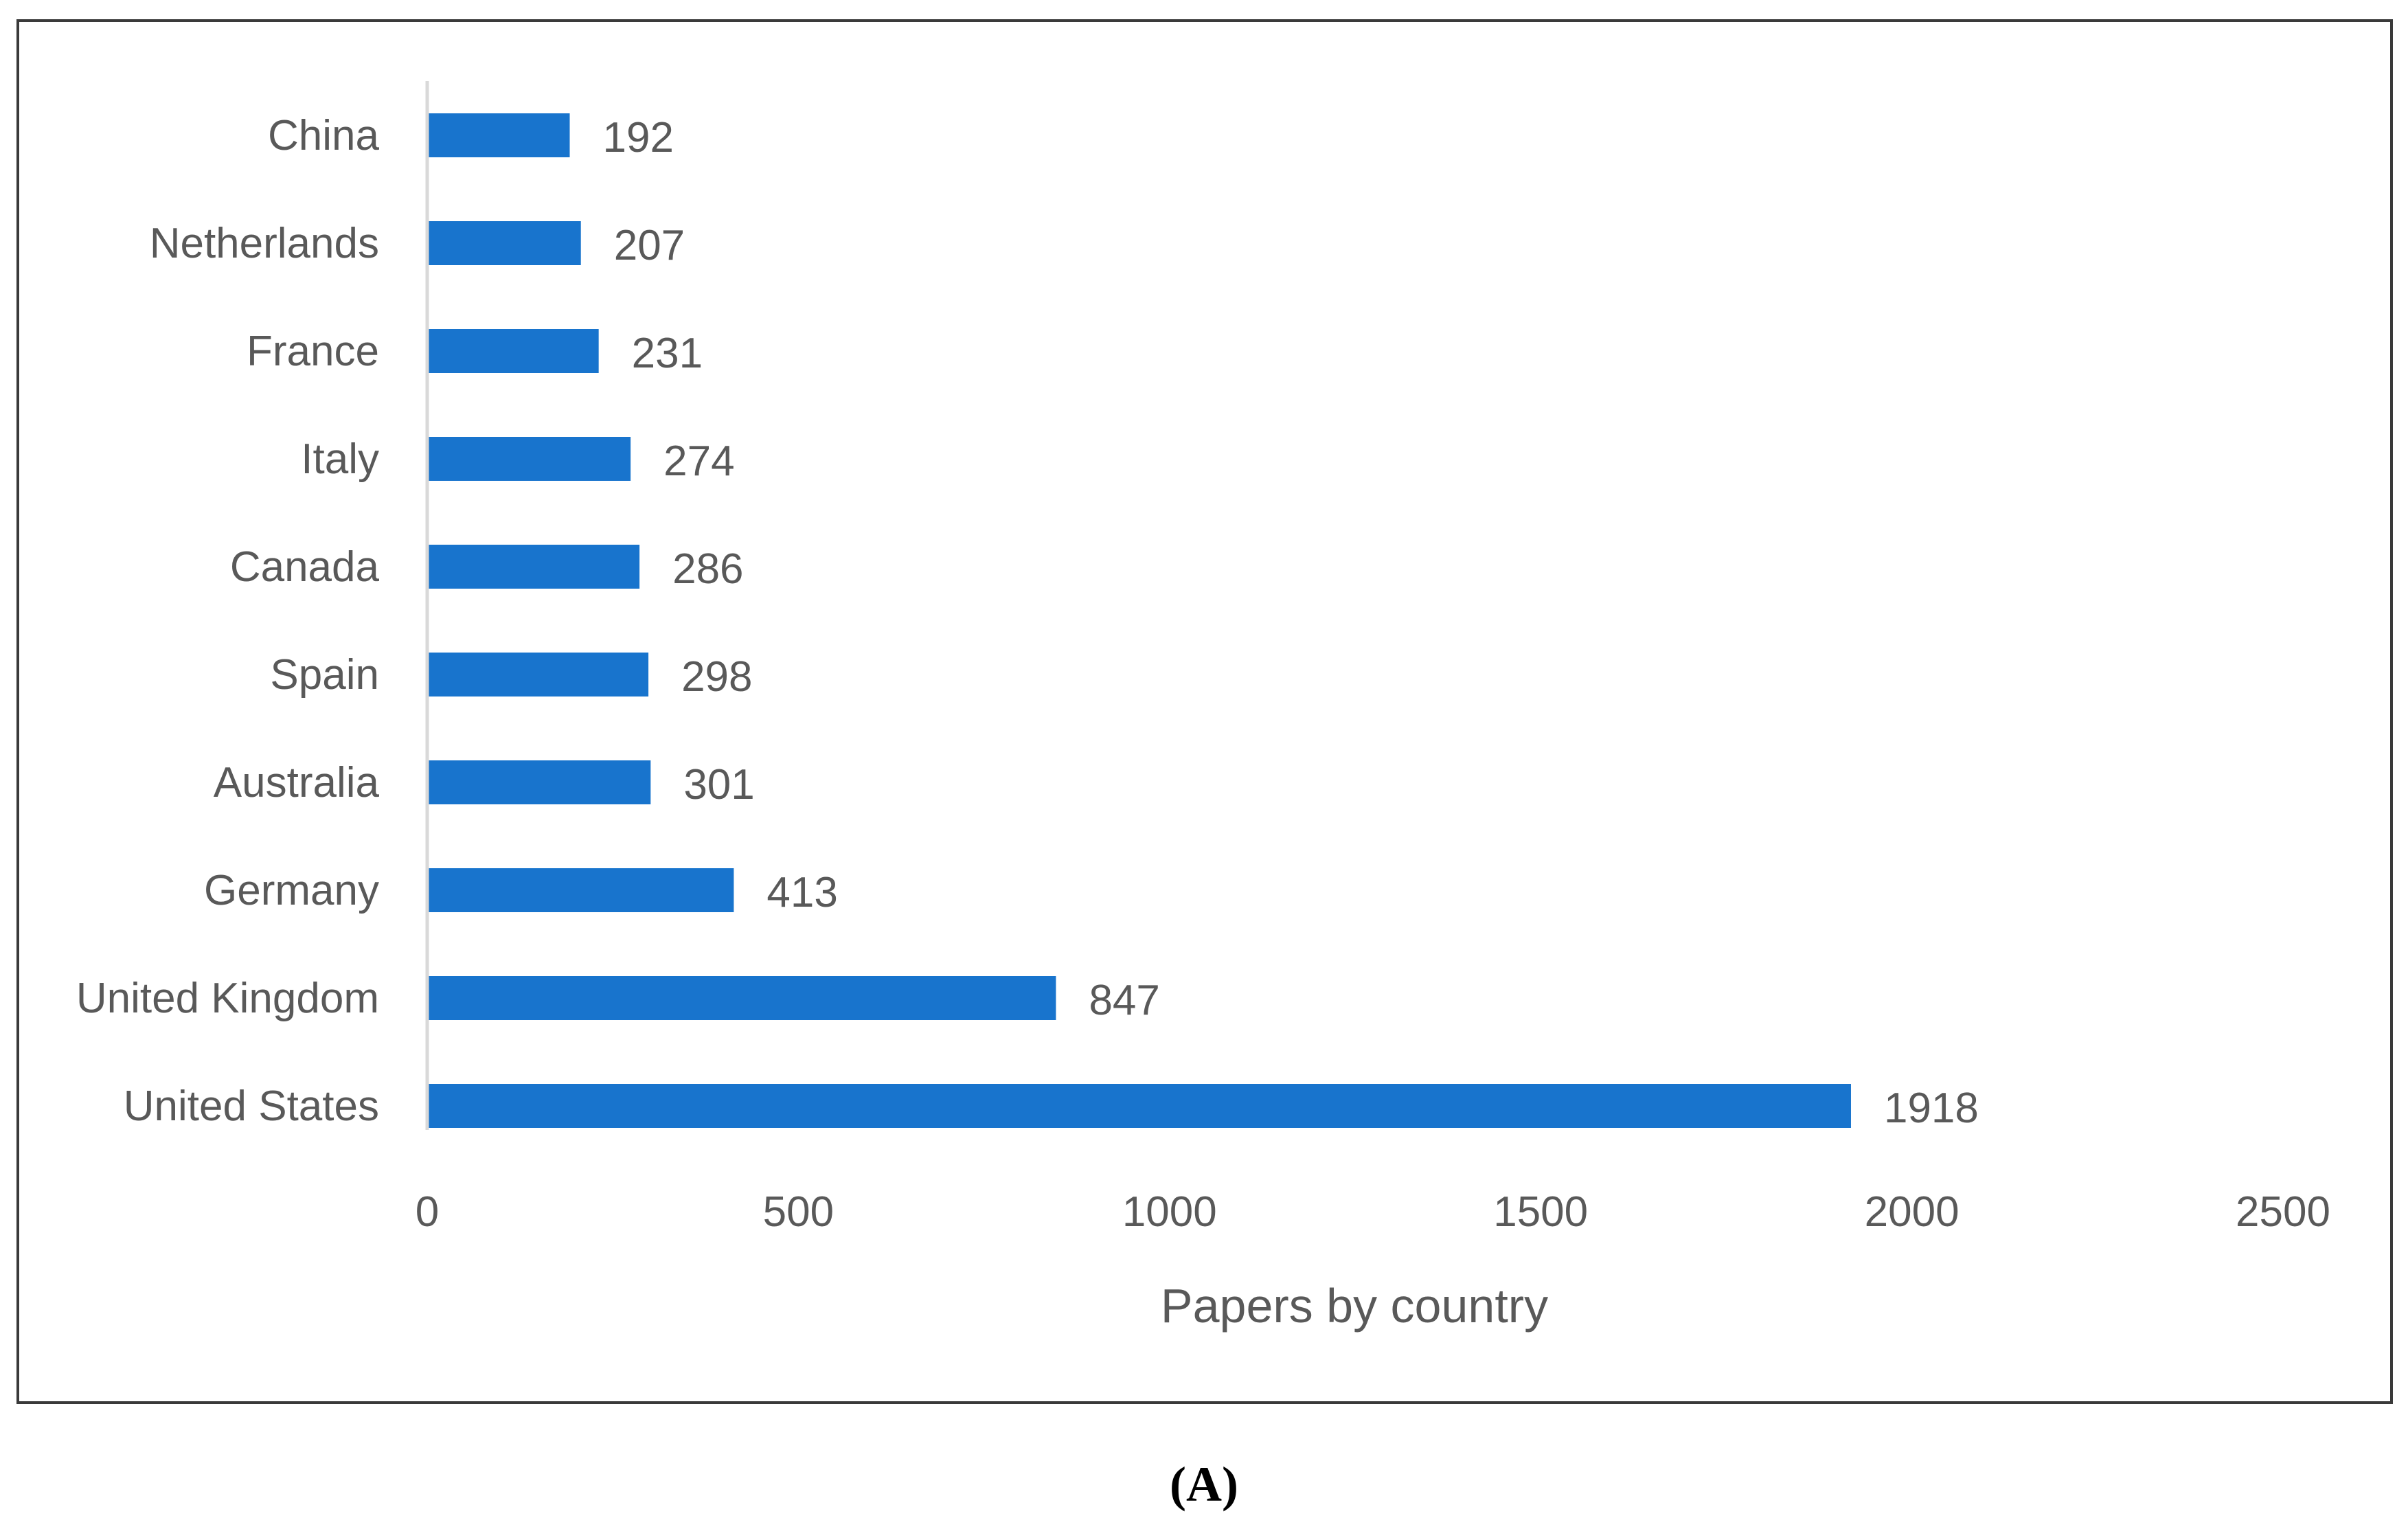 Image resolution: width=2408 pixels, height=1529 pixels. I want to click on data-label: 301, so click(718, 784).